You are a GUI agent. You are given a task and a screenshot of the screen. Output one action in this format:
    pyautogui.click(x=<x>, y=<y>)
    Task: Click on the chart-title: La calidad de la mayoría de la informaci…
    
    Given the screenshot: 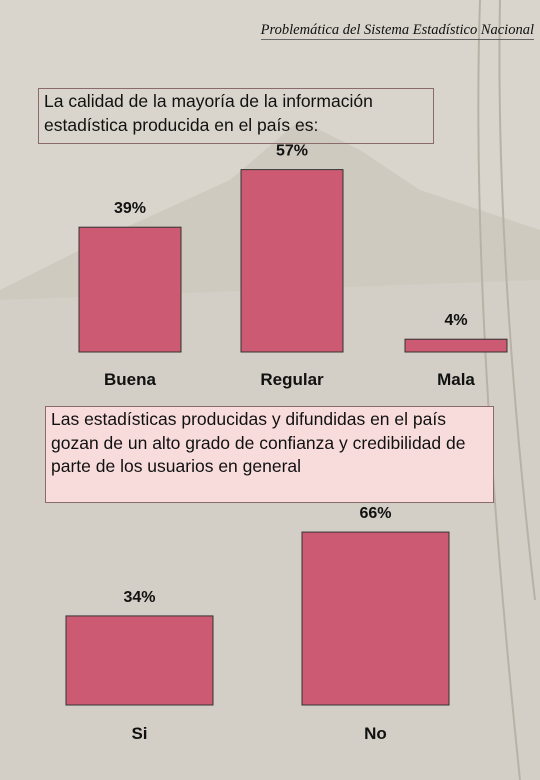 What is the action you would take?
    pyautogui.click(x=236, y=116)
    